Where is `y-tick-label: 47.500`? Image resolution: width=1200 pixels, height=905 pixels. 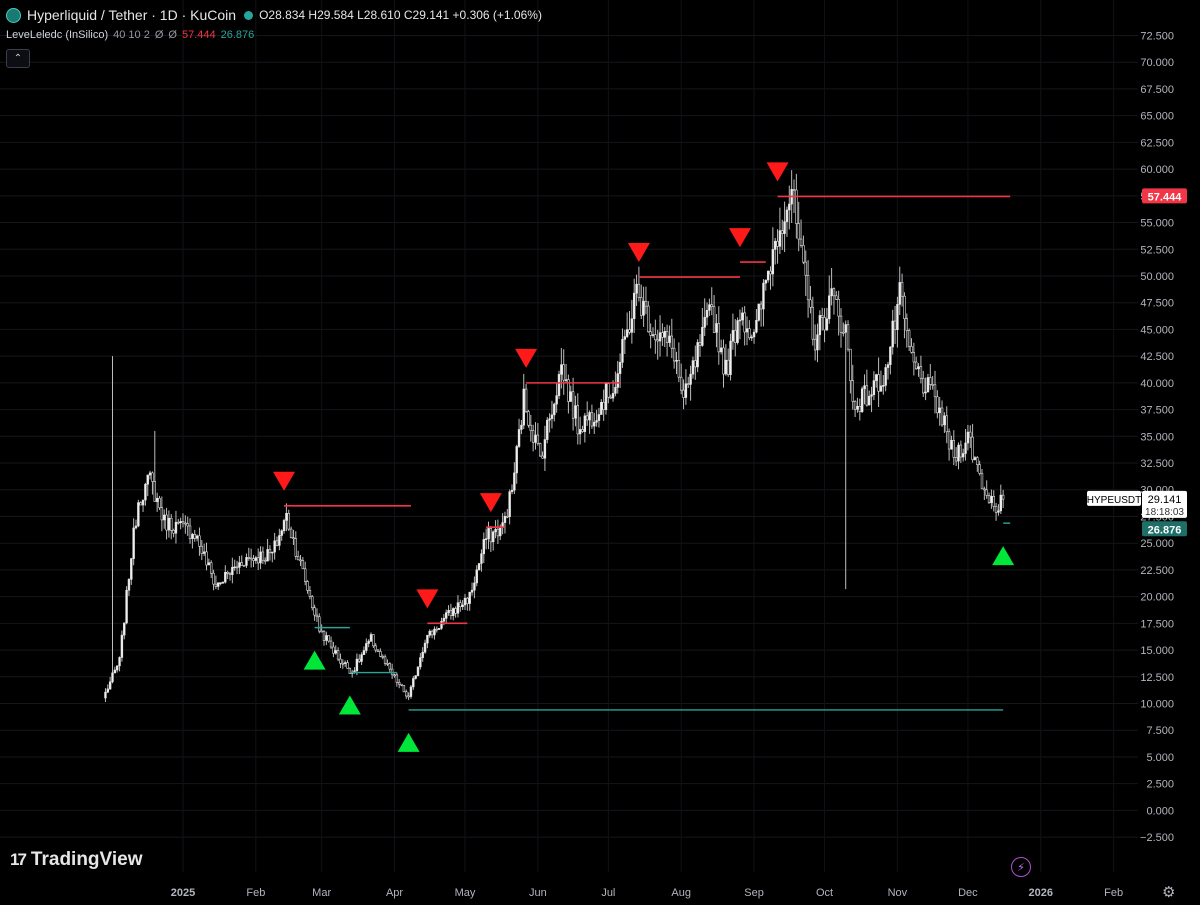 y-tick-label: 47.500 is located at coordinates (1157, 304).